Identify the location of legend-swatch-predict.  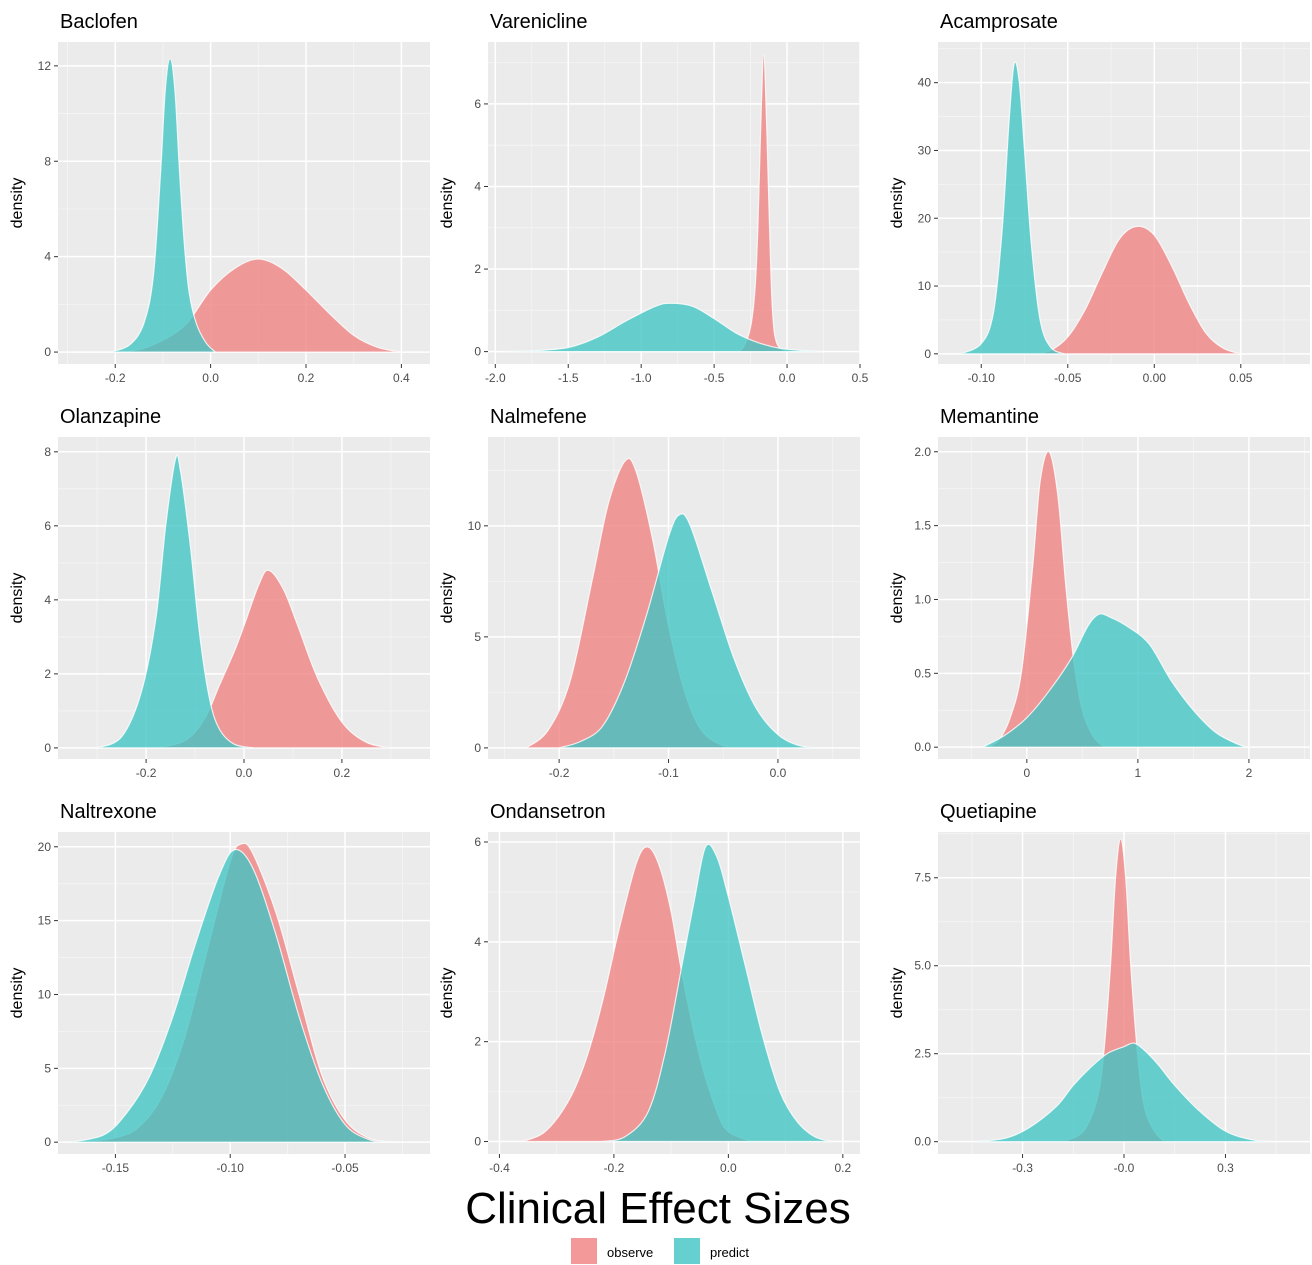
(687, 1251).